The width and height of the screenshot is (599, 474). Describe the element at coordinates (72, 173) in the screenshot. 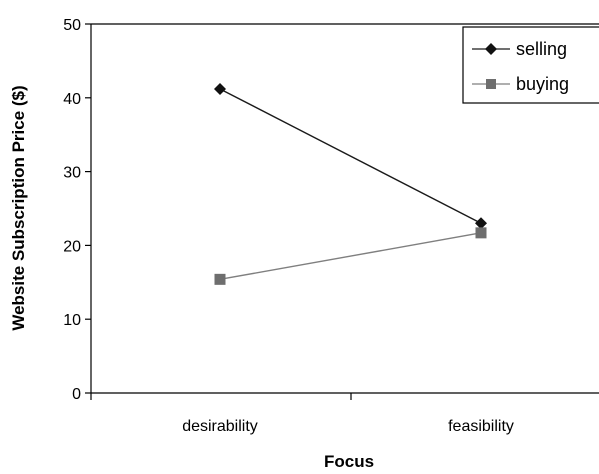

I see `y-tick-label: 30` at that location.